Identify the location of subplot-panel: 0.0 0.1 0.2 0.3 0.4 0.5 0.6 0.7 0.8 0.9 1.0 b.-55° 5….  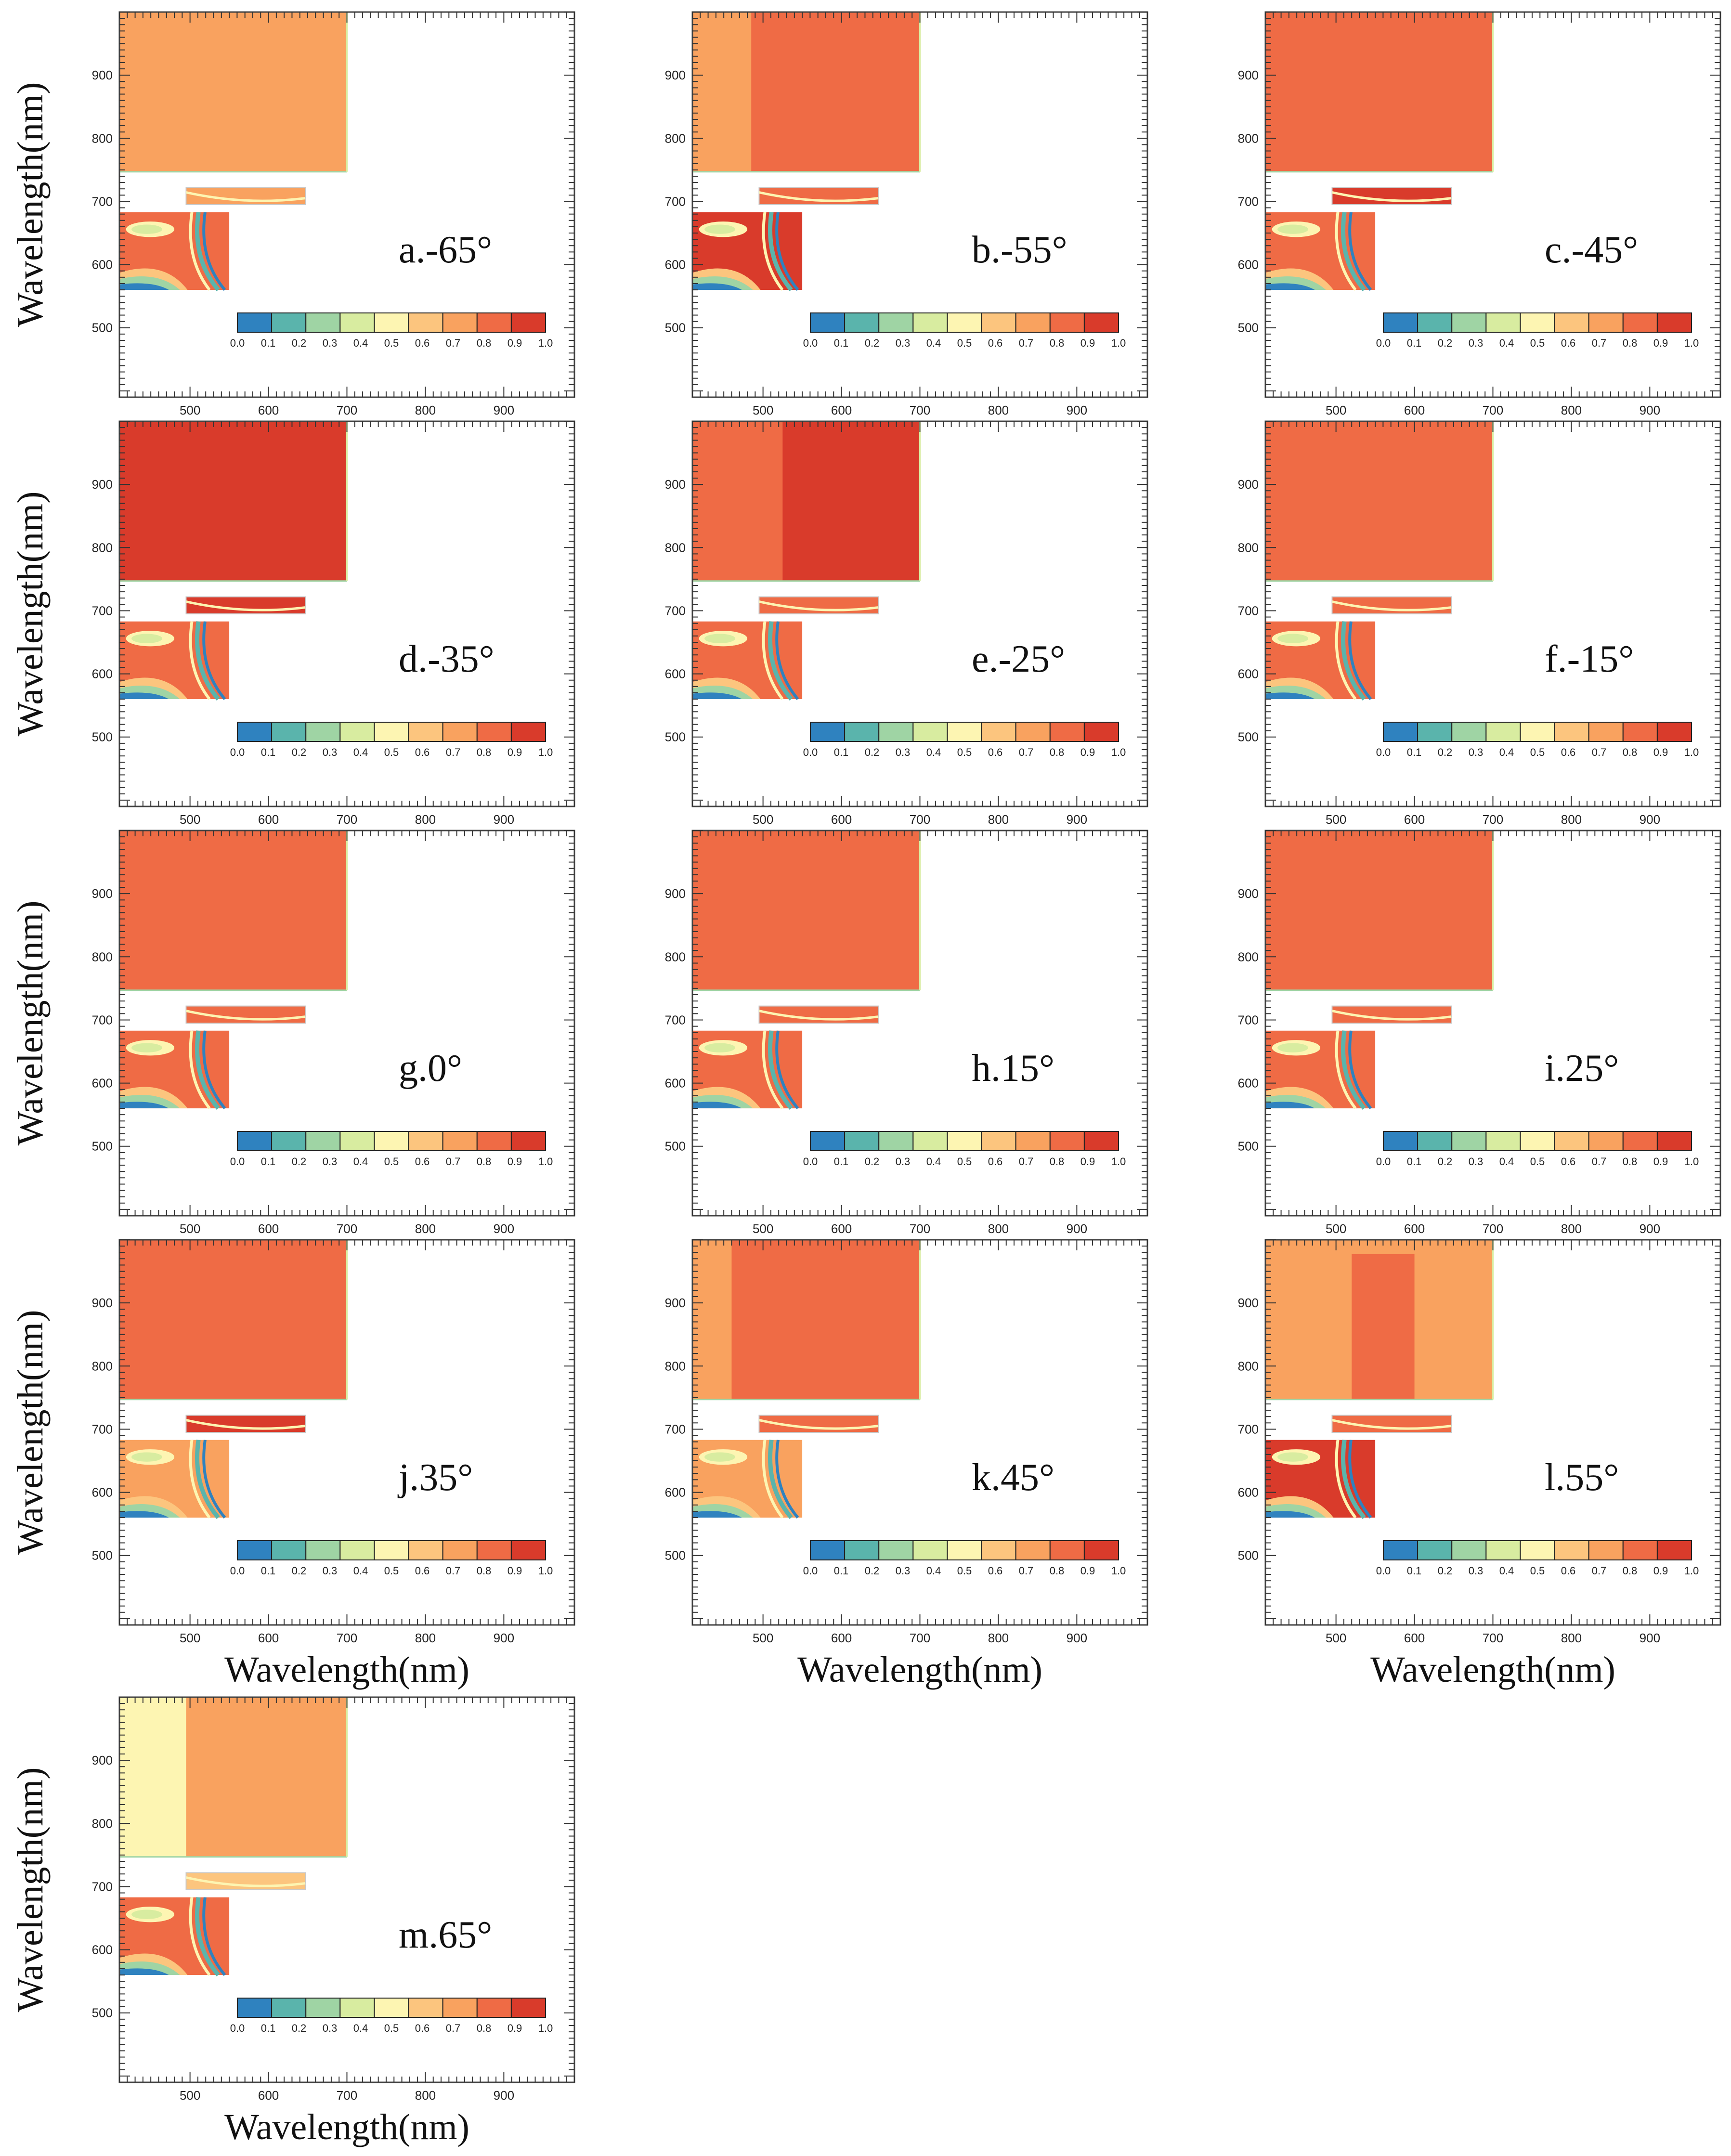
(906, 214).